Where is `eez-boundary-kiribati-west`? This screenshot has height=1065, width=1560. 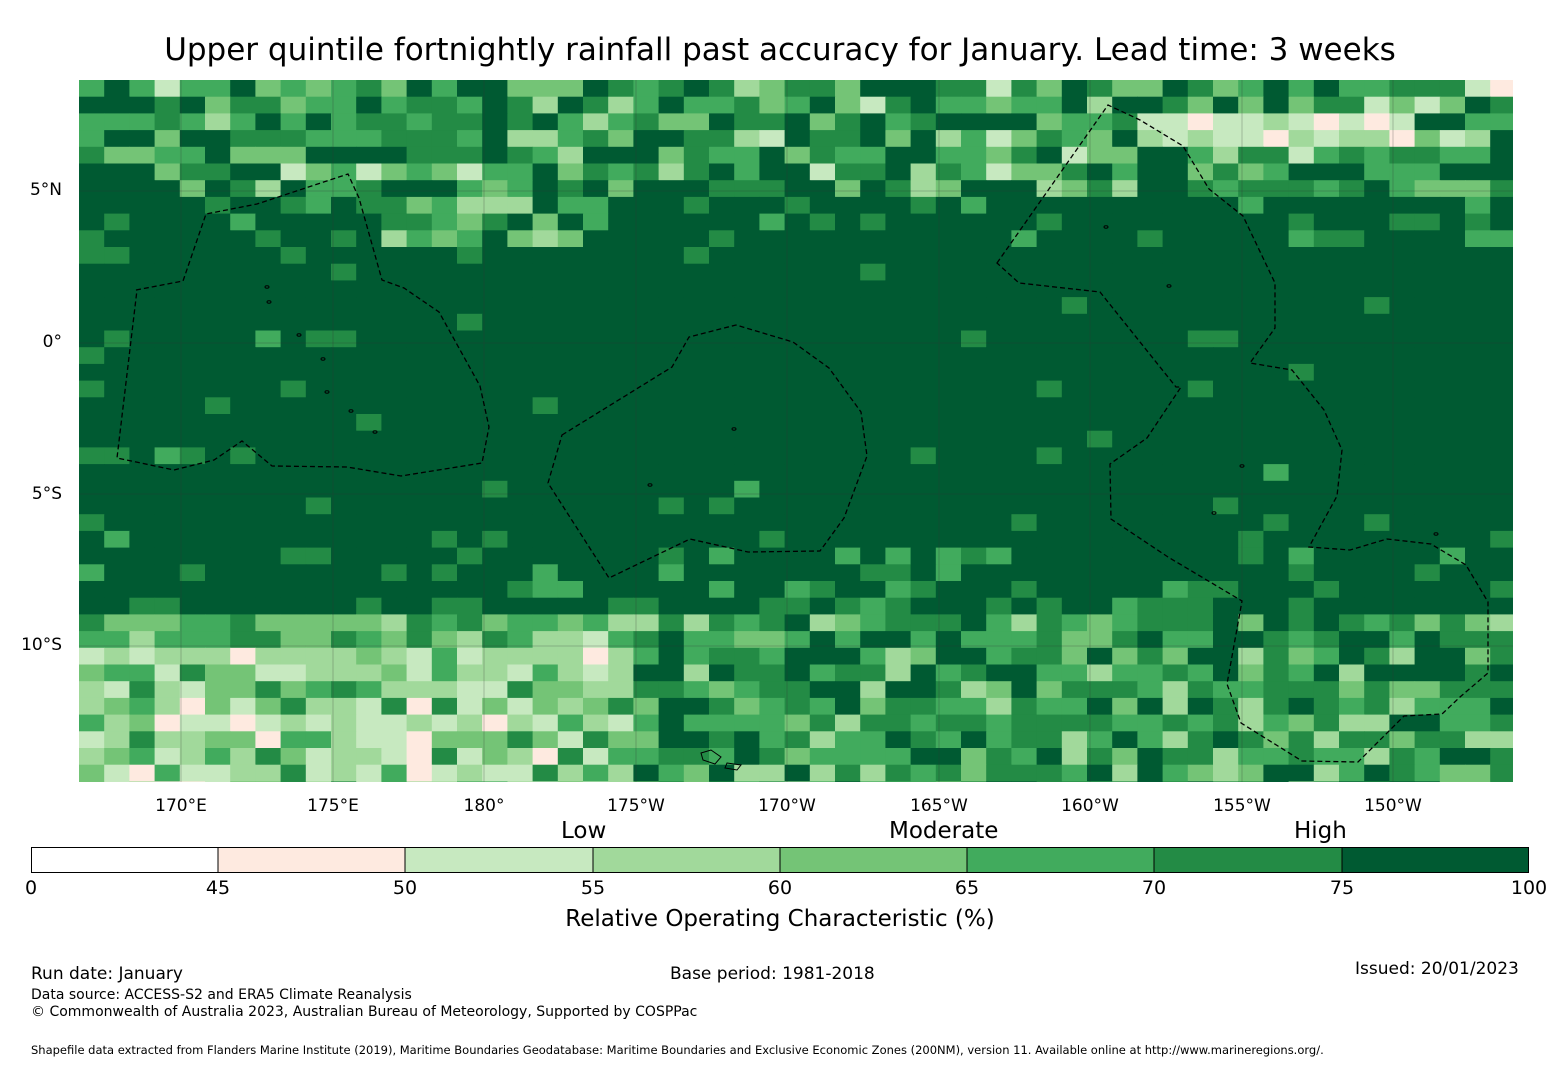 eez-boundary-kiribati-west is located at coordinates (303, 325).